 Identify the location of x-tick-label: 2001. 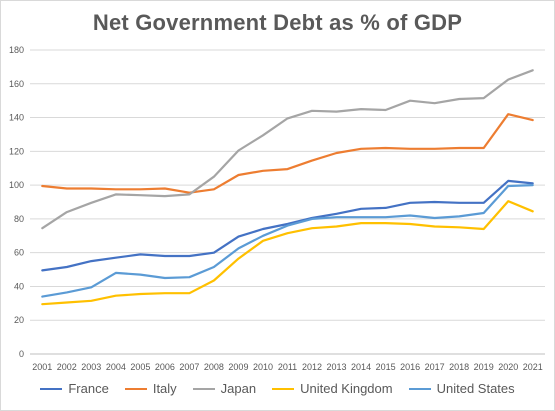
(42, 367).